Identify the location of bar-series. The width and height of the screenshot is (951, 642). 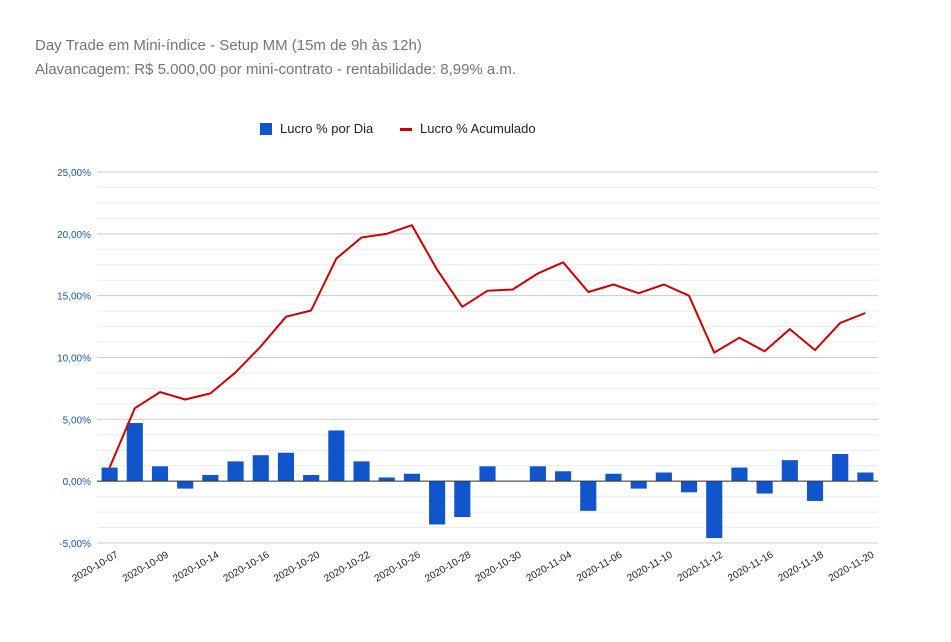
(487, 481).